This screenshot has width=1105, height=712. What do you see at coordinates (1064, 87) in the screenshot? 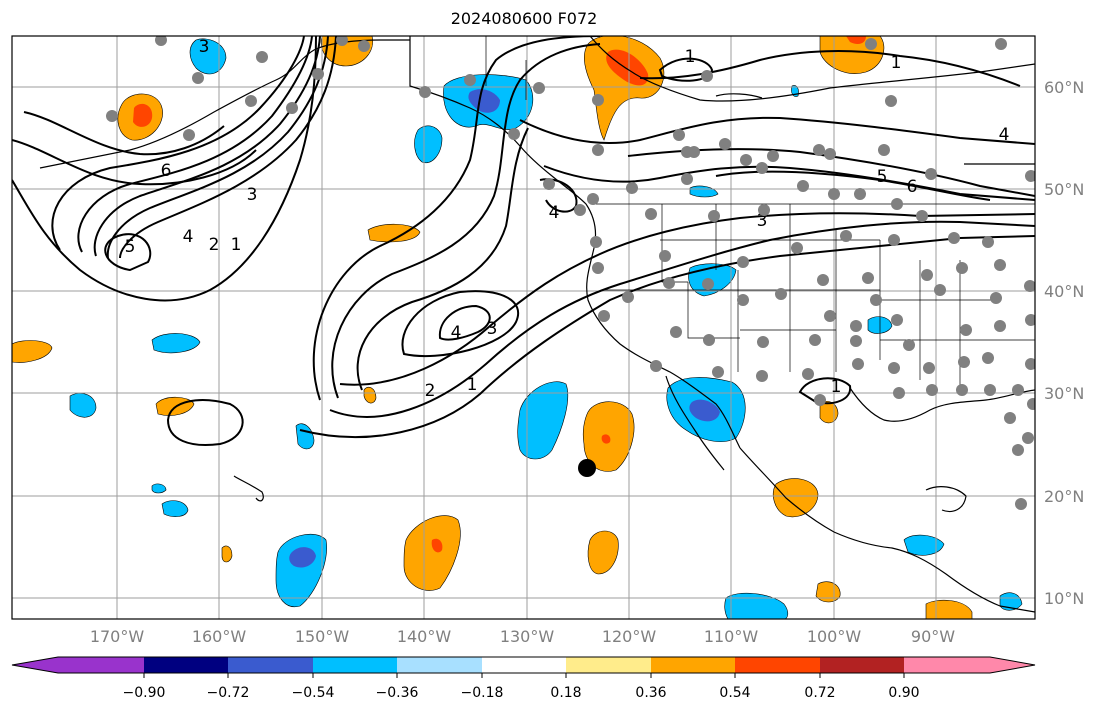
I see `lat-label: 60°N` at bounding box center [1064, 87].